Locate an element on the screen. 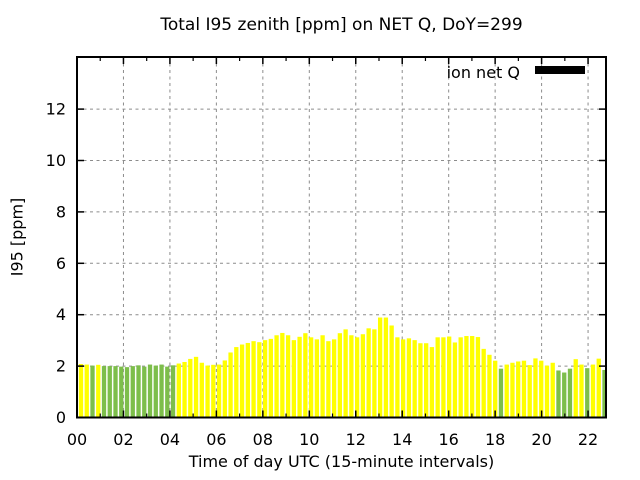  bar-19:00 is located at coordinates (518, 389).